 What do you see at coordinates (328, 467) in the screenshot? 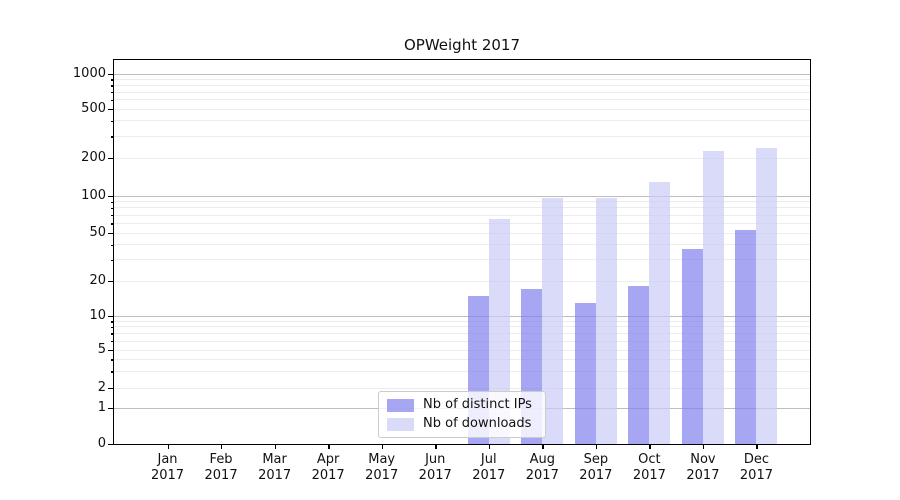
I see `x-tick-label: Apr 2017` at bounding box center [328, 467].